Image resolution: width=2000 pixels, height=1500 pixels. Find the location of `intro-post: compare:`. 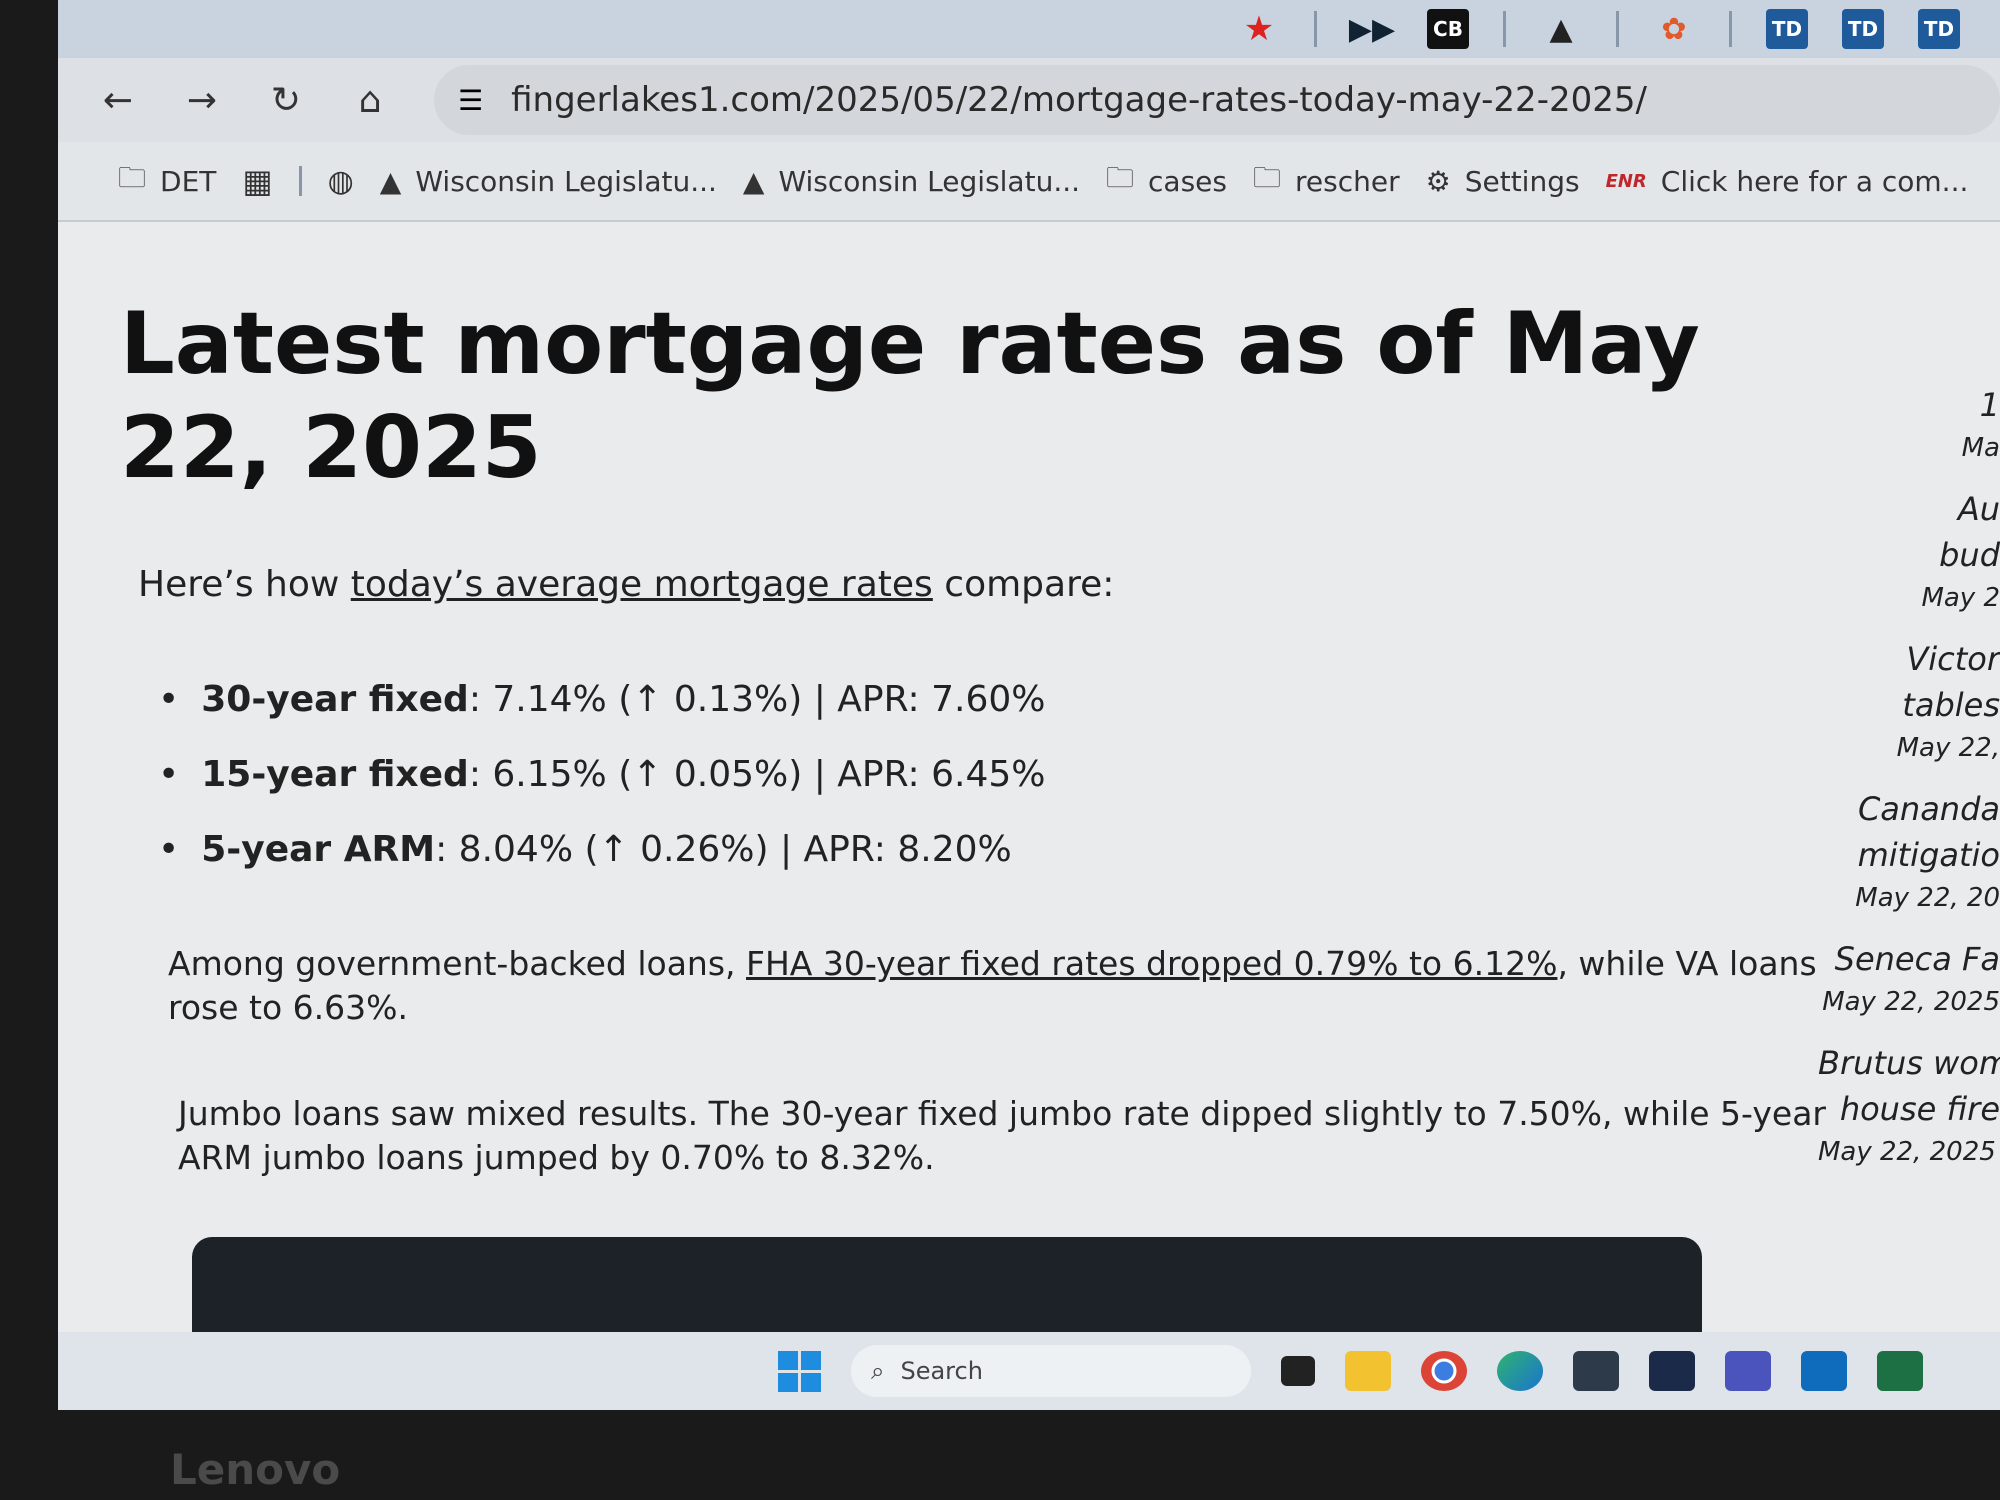

intro-post: compare: is located at coordinates (1023, 584).